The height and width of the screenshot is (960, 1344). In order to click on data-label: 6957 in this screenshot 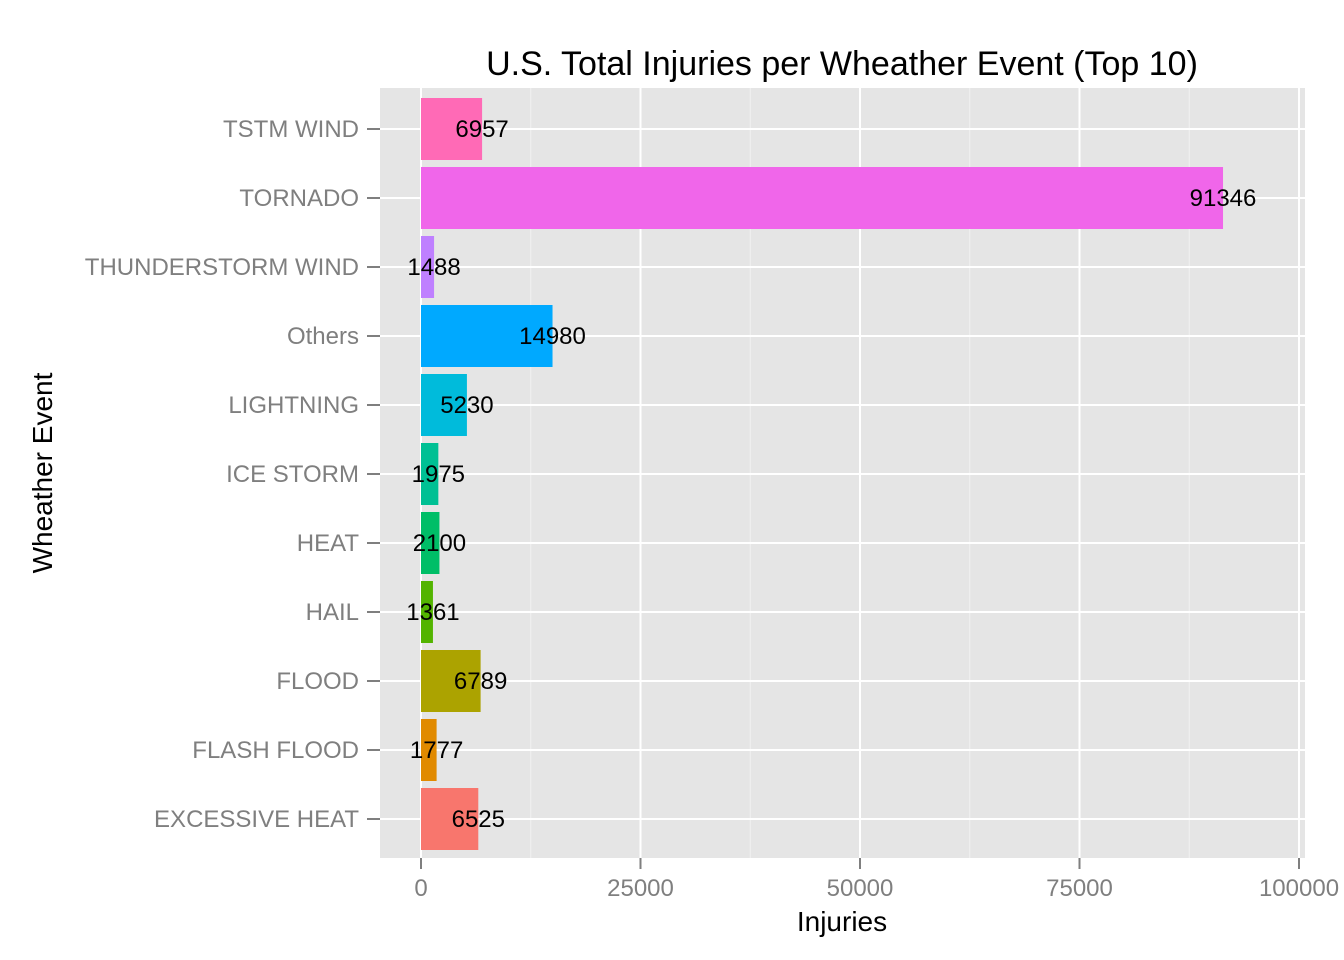, I will do `click(481, 129)`.